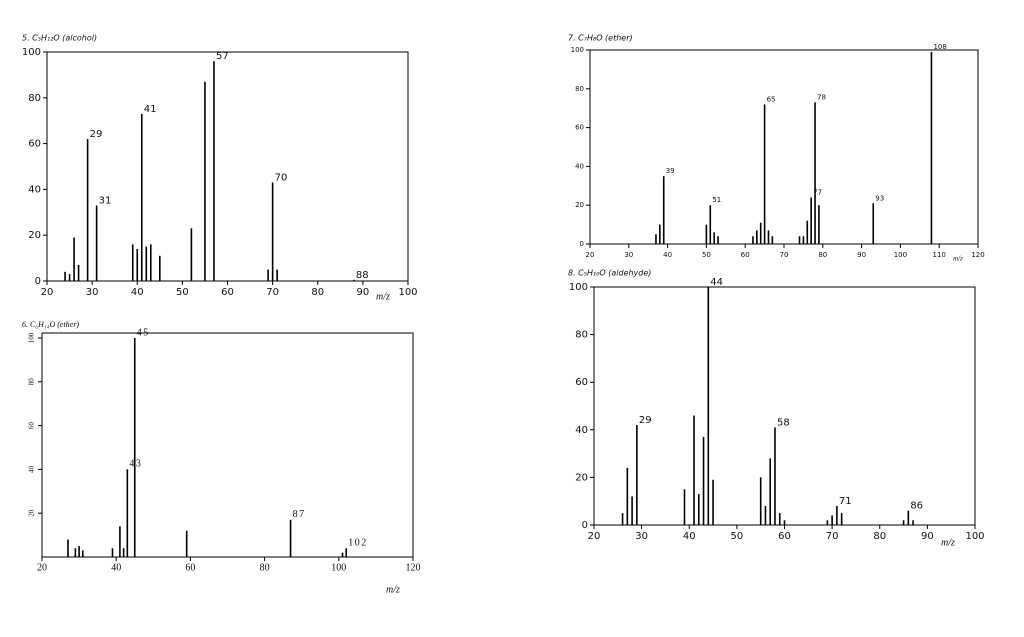 This screenshot has height=637, width=1024. Describe the element at coordinates (299, 514) in the screenshot. I see `peak-label: 87` at that location.